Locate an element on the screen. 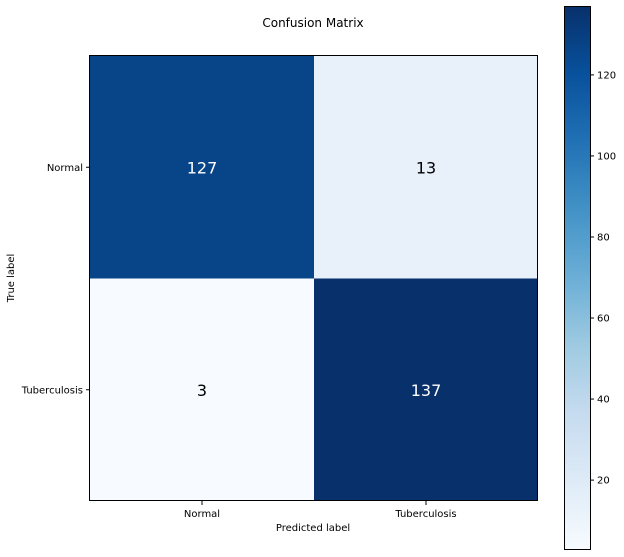 This screenshot has height=557, width=624. cell-value-label: 3 is located at coordinates (202, 390).